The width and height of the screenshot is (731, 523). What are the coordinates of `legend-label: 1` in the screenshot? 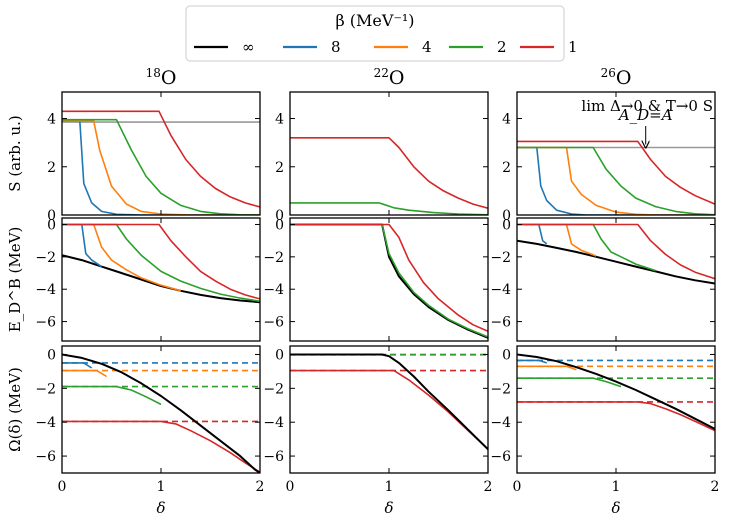 It's located at (573, 47).